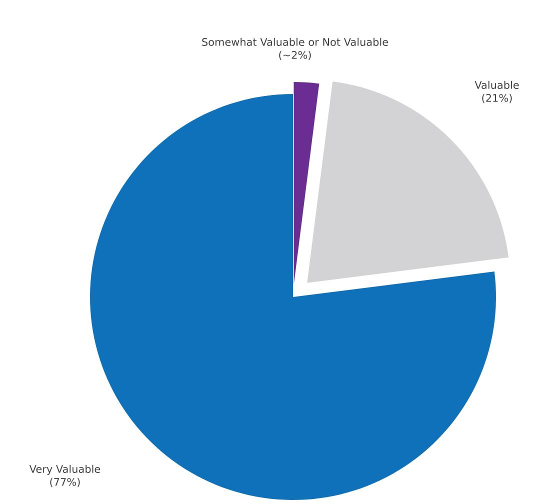  I want to click on data-label: (21%), so click(497, 99).